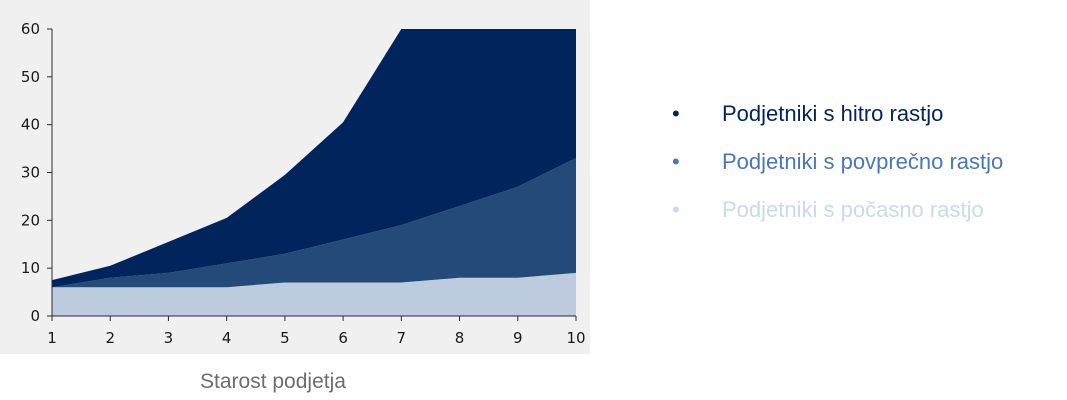 The height and width of the screenshot is (400, 1067). What do you see at coordinates (402, 338) in the screenshot?
I see `x-tick-label: 7` at bounding box center [402, 338].